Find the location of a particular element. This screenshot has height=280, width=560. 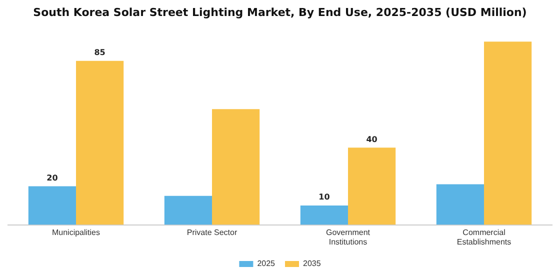

x-tick-label: Private Sector is located at coordinates (212, 232).